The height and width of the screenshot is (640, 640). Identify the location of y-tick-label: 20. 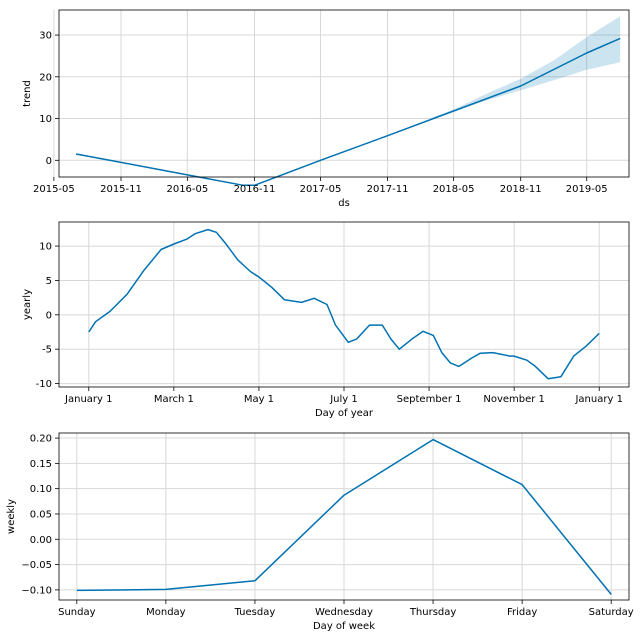
(45, 77).